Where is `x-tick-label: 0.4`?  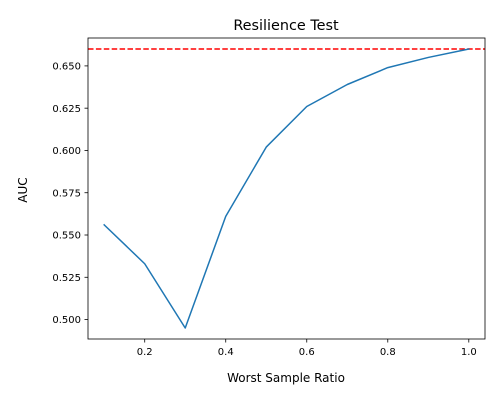
x-tick-label: 0.4 is located at coordinates (226, 352).